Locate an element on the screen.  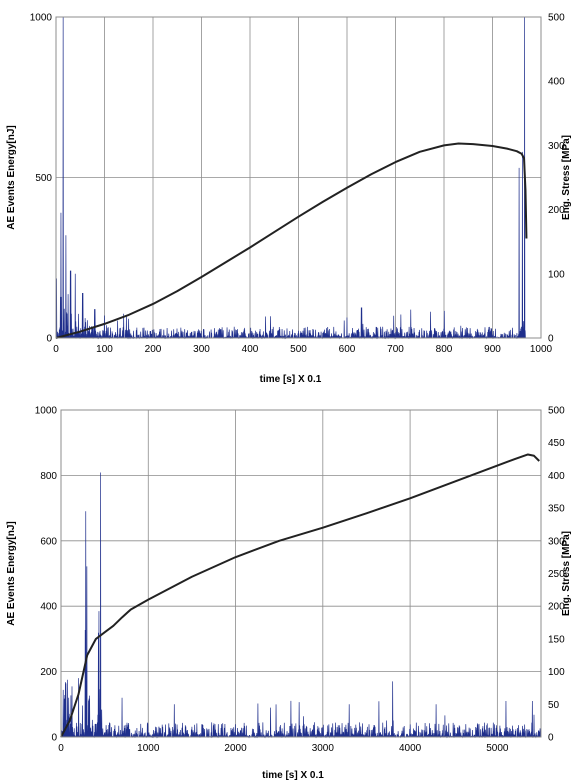
y-tick-label-left: 800 is located at coordinates (48, 476).